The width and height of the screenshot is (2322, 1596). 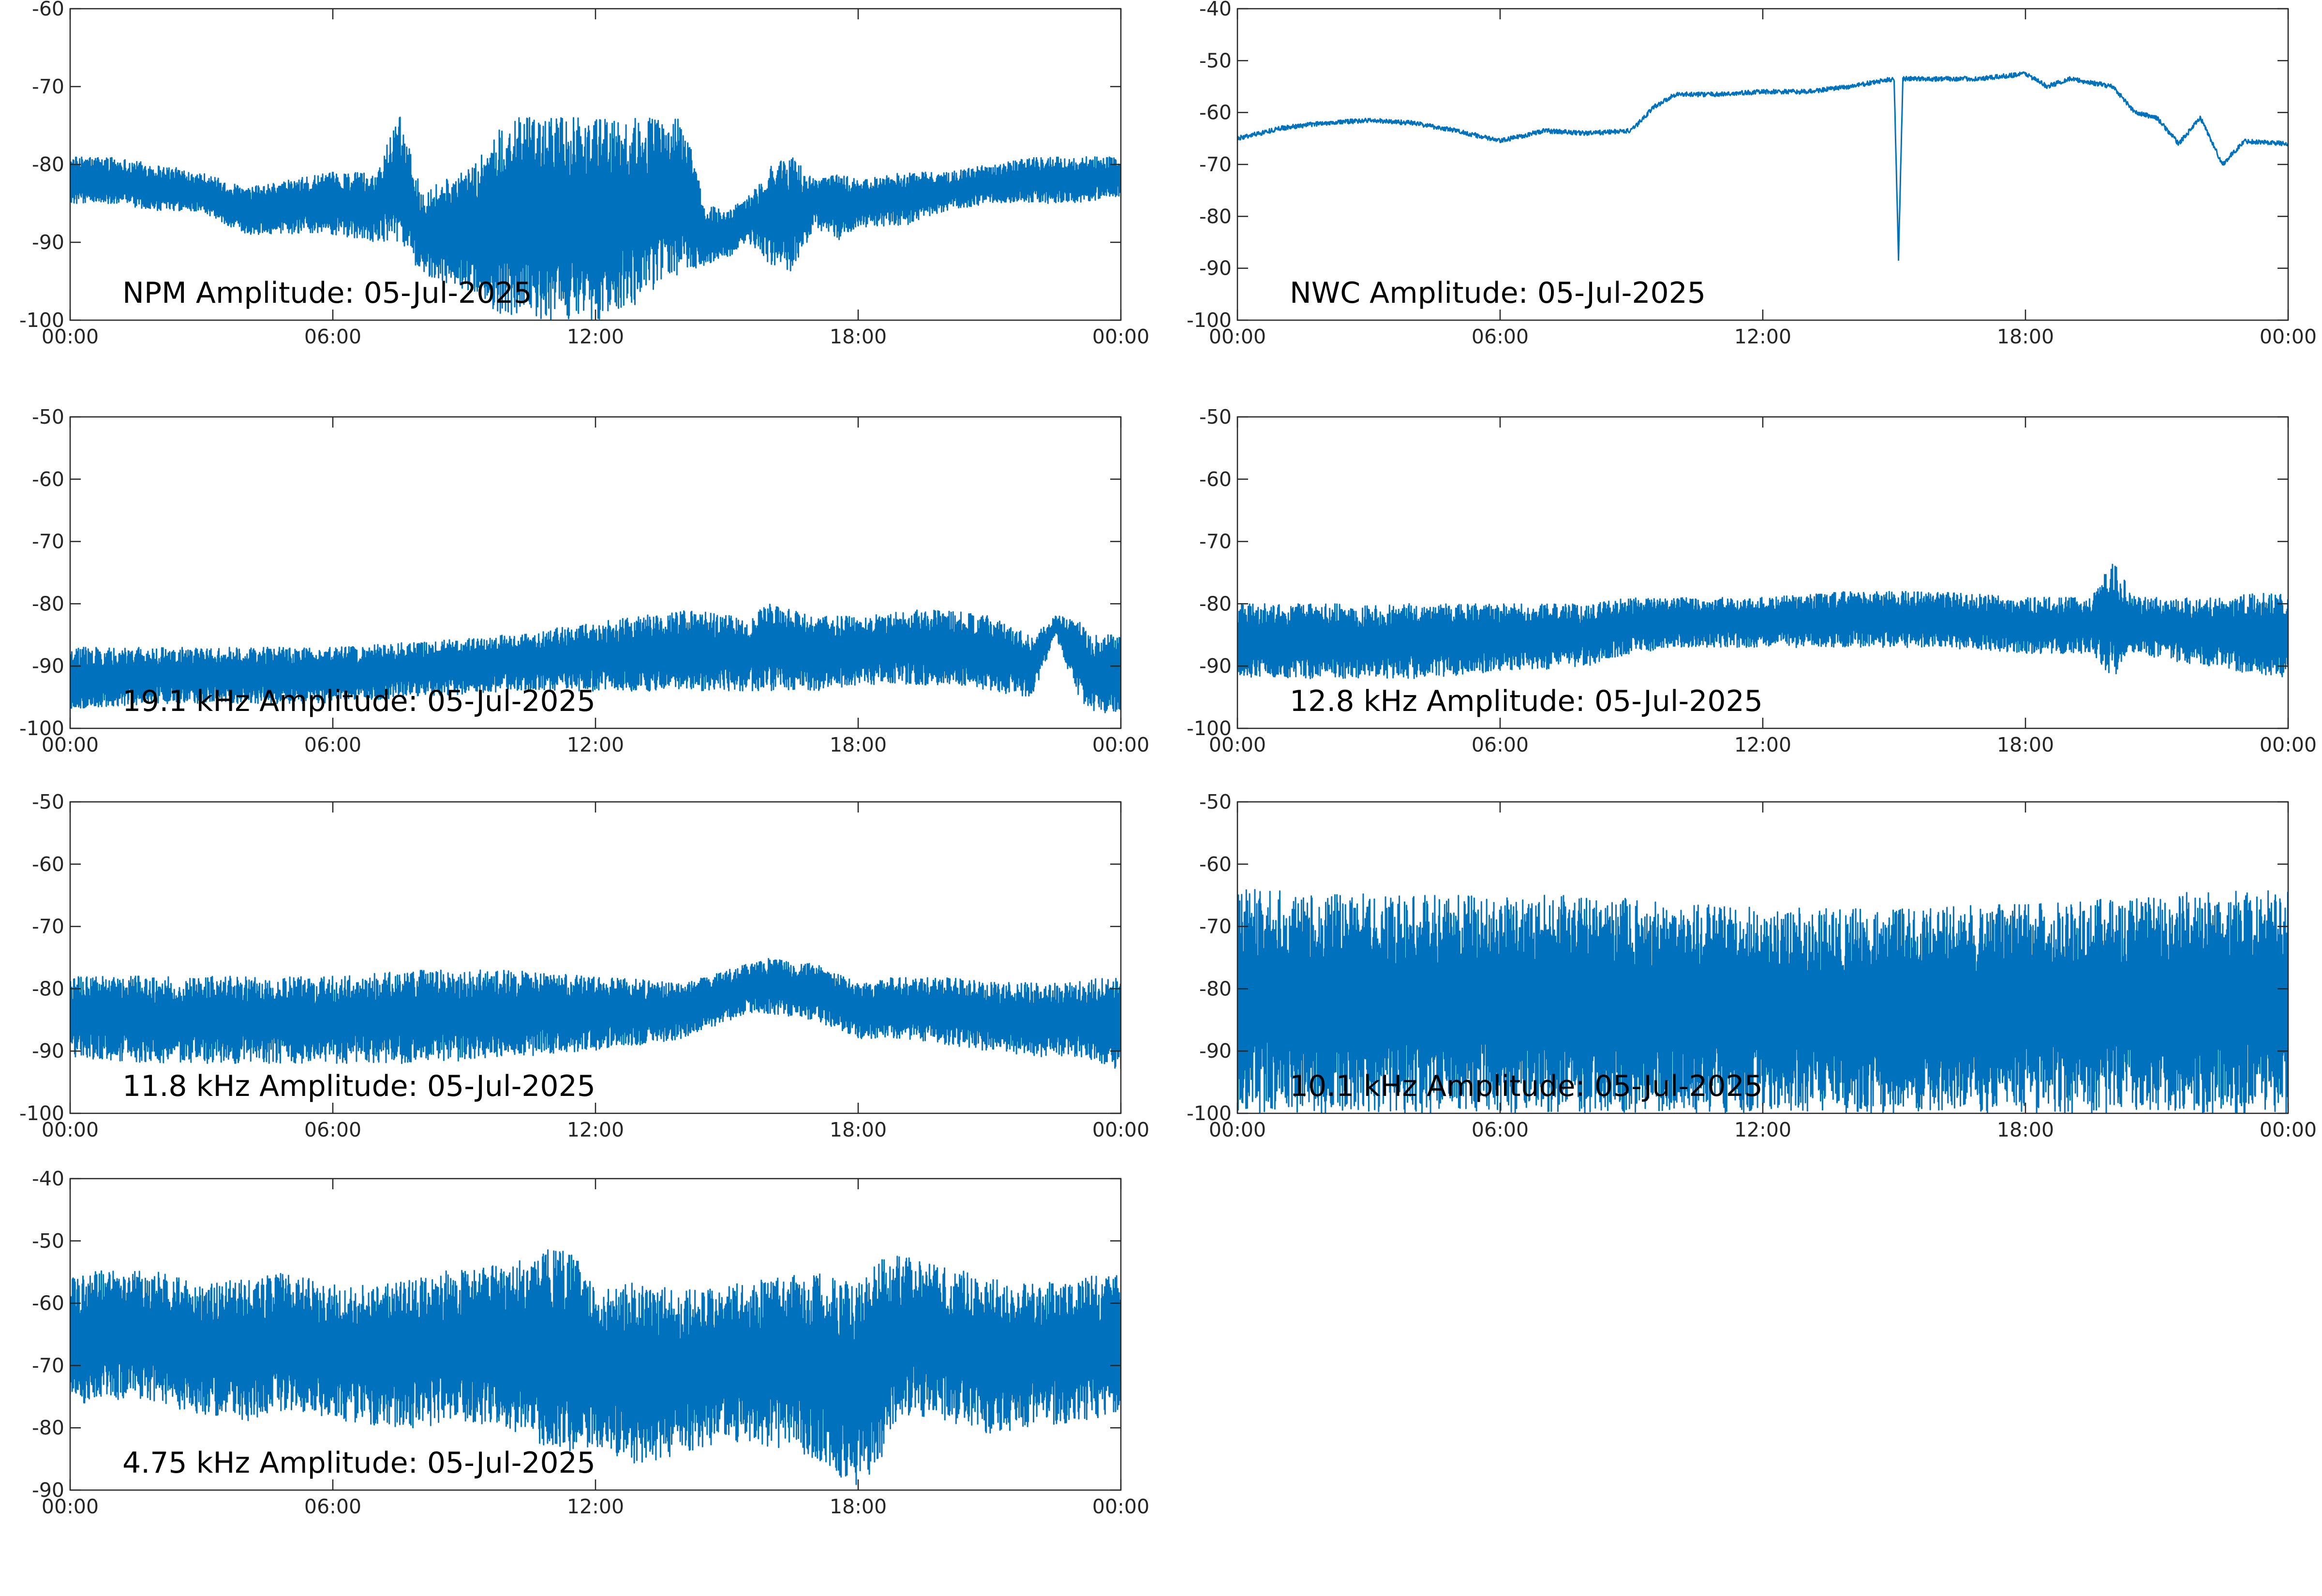 What do you see at coordinates (358, 1463) in the screenshot?
I see `panel-title: 4.75 kHz Amplitude: 05-Jul-2025` at bounding box center [358, 1463].